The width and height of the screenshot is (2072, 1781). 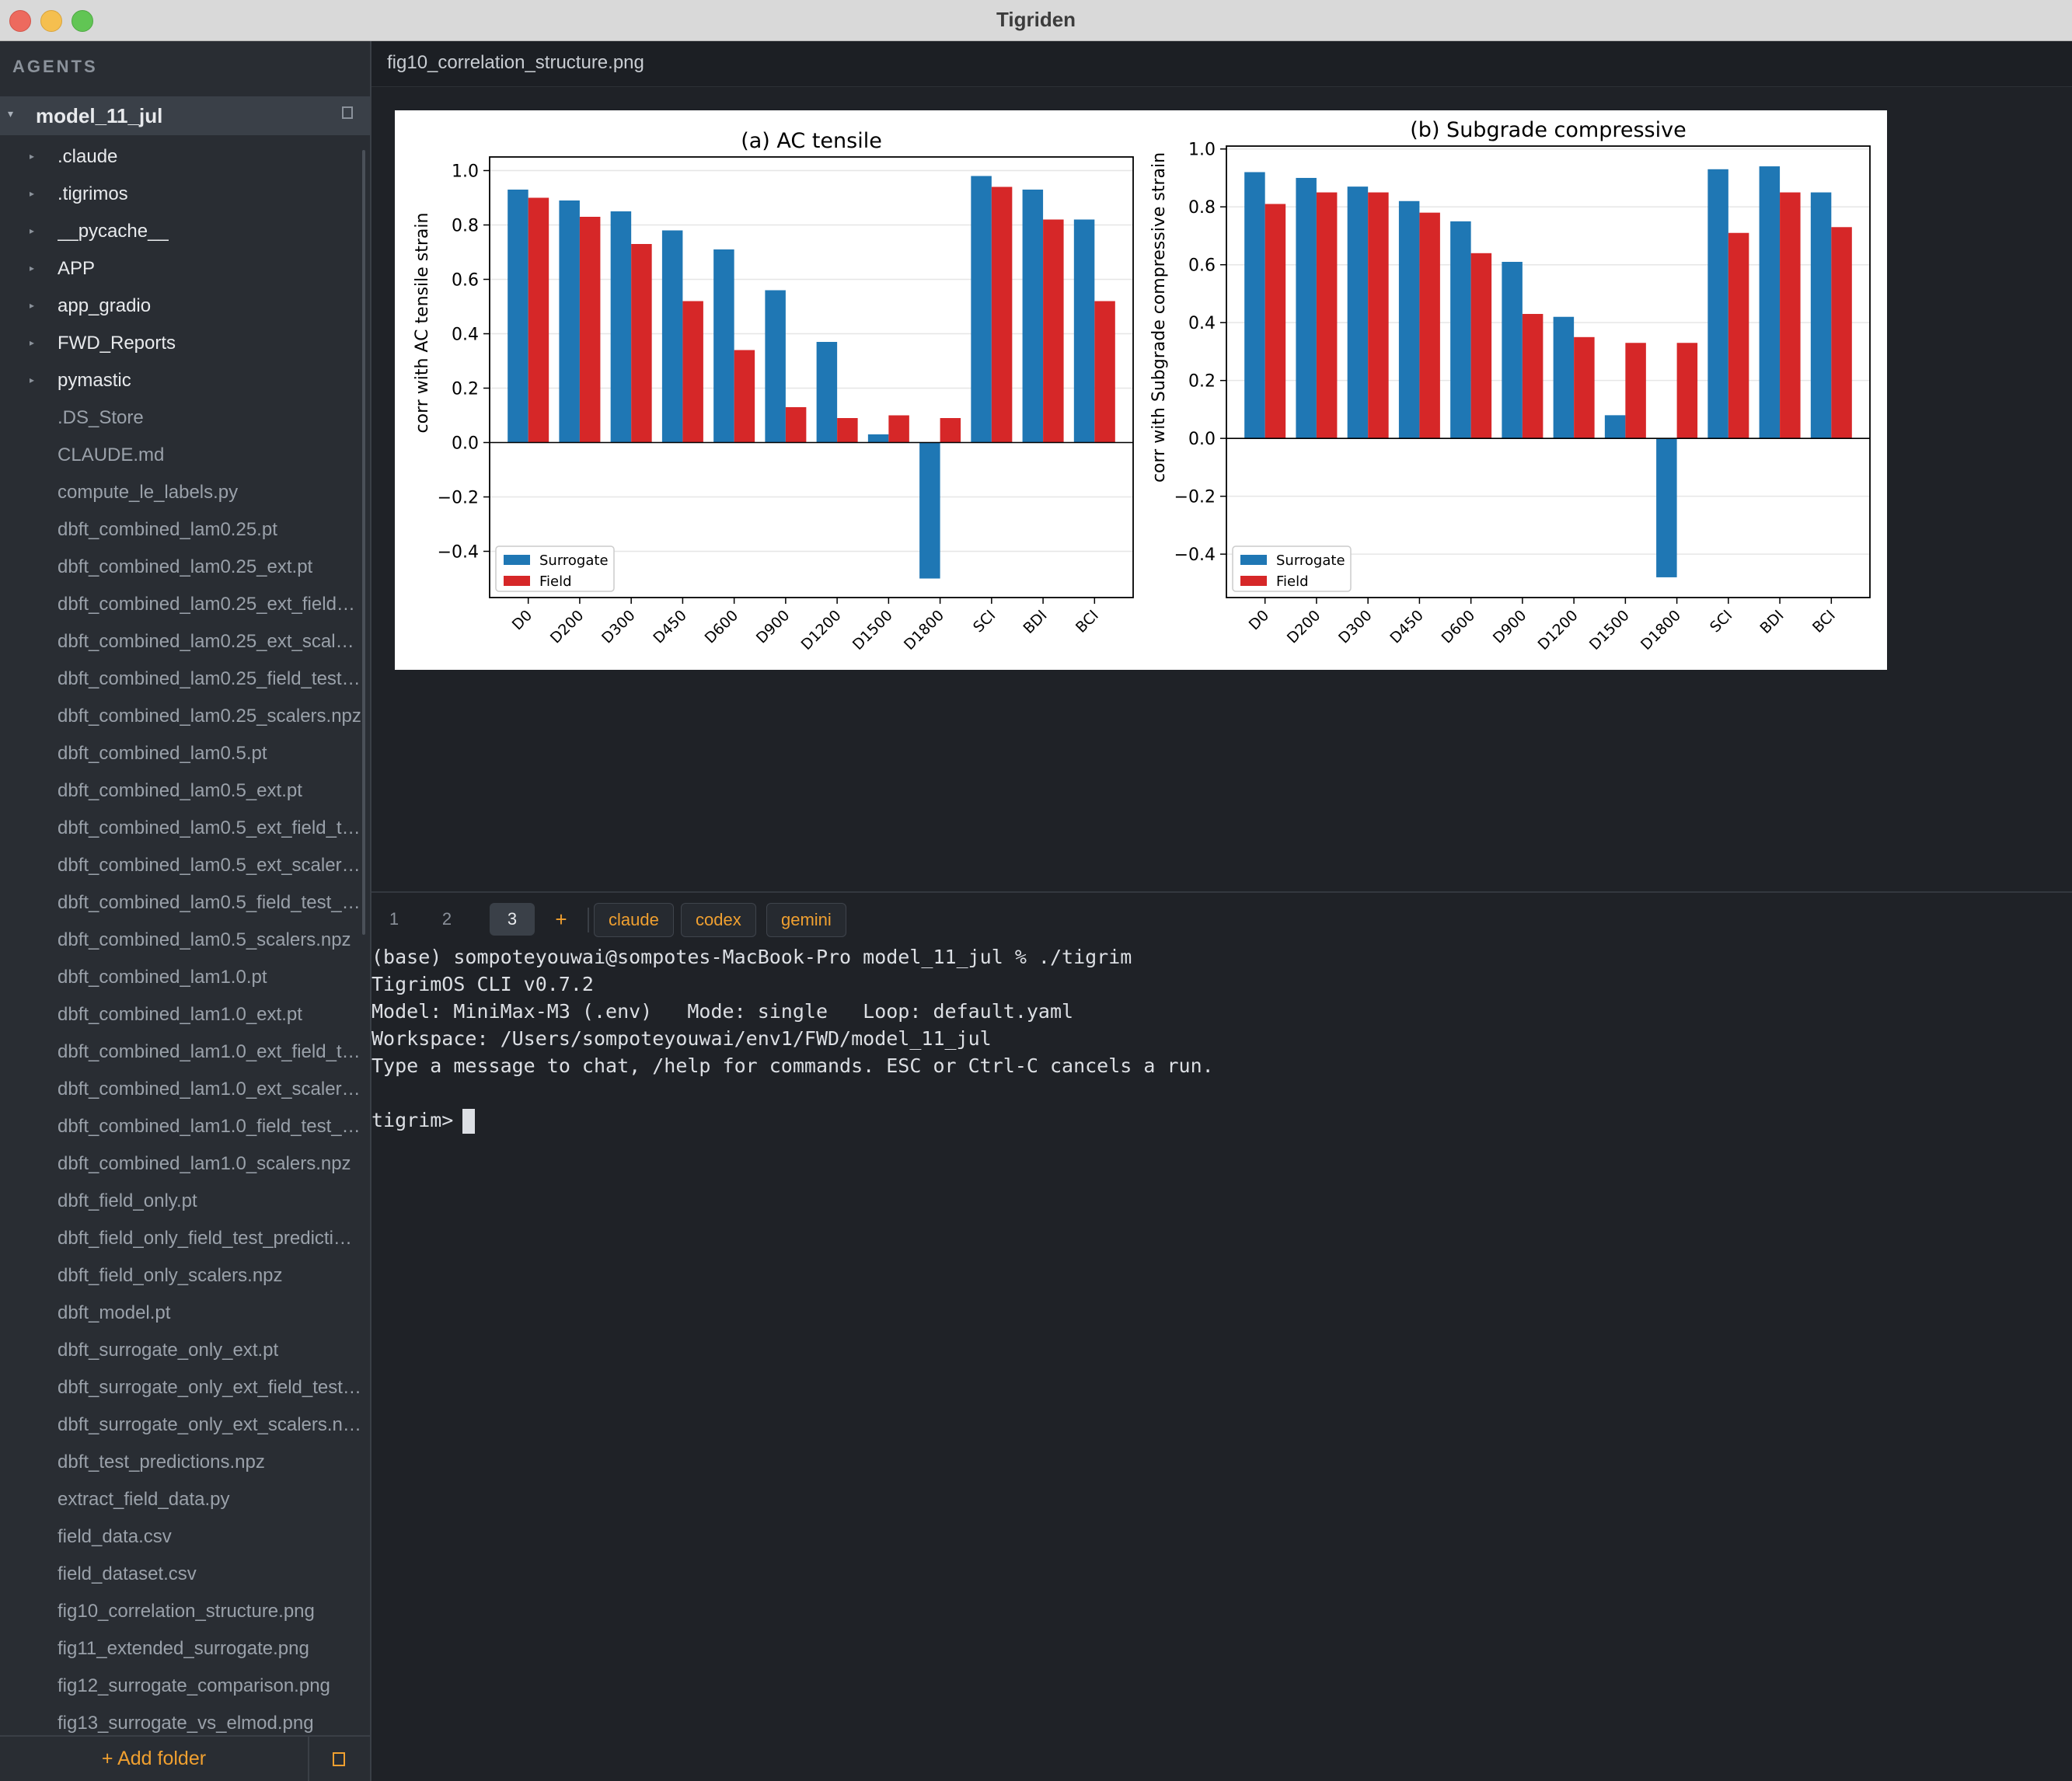 I want to click on tree-item-label: extract_field_data.py, so click(x=144, y=1499).